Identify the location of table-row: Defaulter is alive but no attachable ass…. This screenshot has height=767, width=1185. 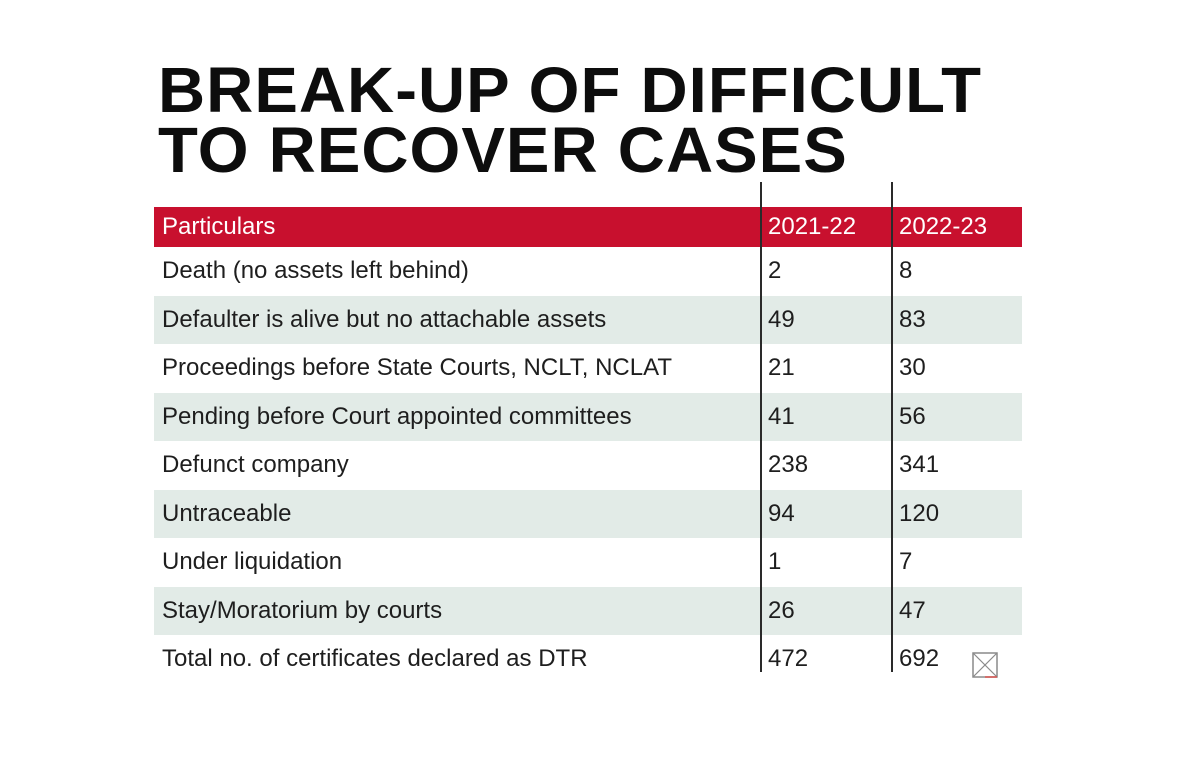
(588, 319).